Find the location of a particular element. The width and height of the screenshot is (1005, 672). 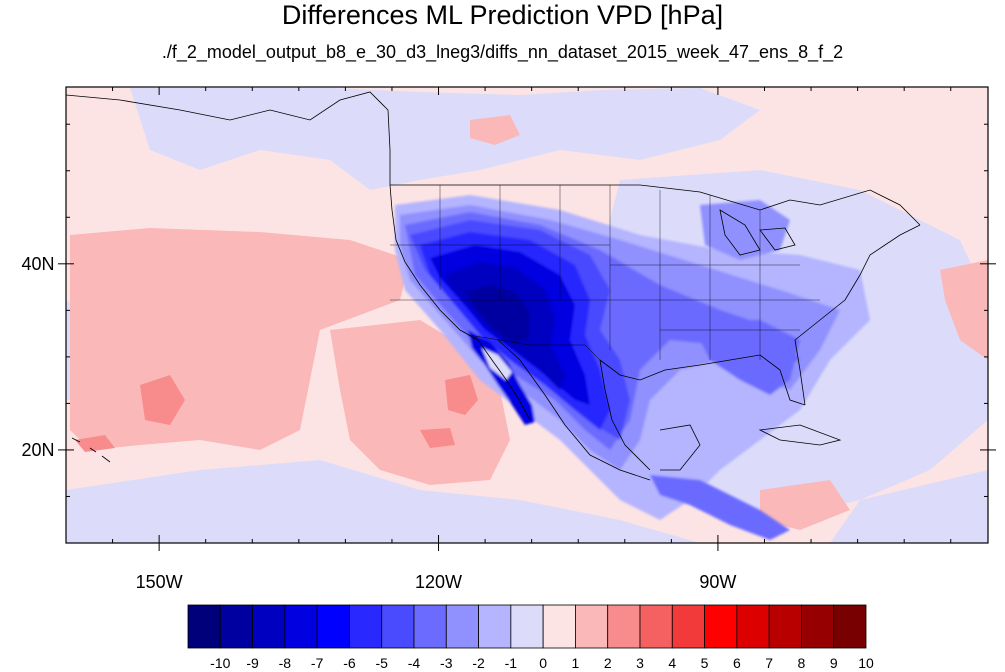

x-tick-label: 150W is located at coordinates (159, 582).